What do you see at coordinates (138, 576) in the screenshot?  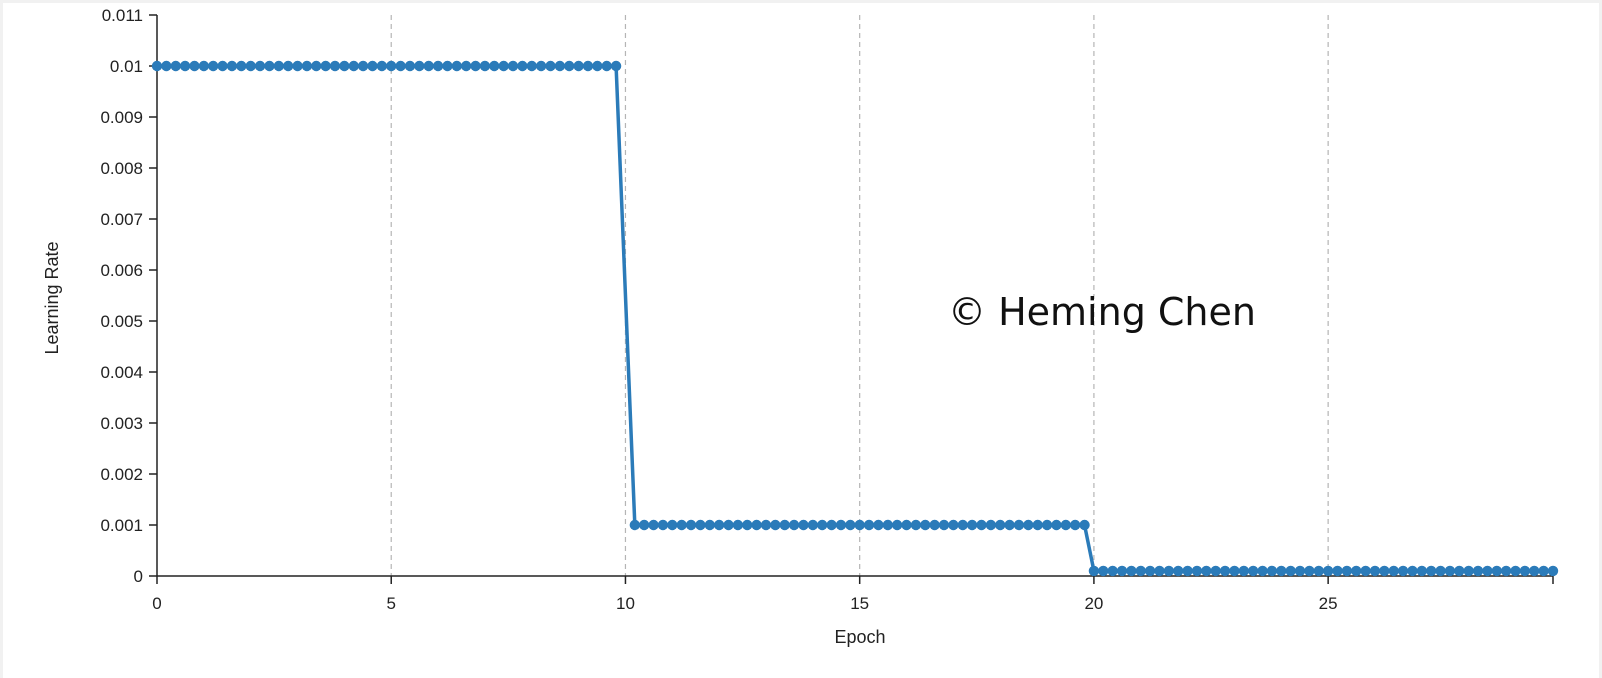 I see `y-tick-label: 0` at bounding box center [138, 576].